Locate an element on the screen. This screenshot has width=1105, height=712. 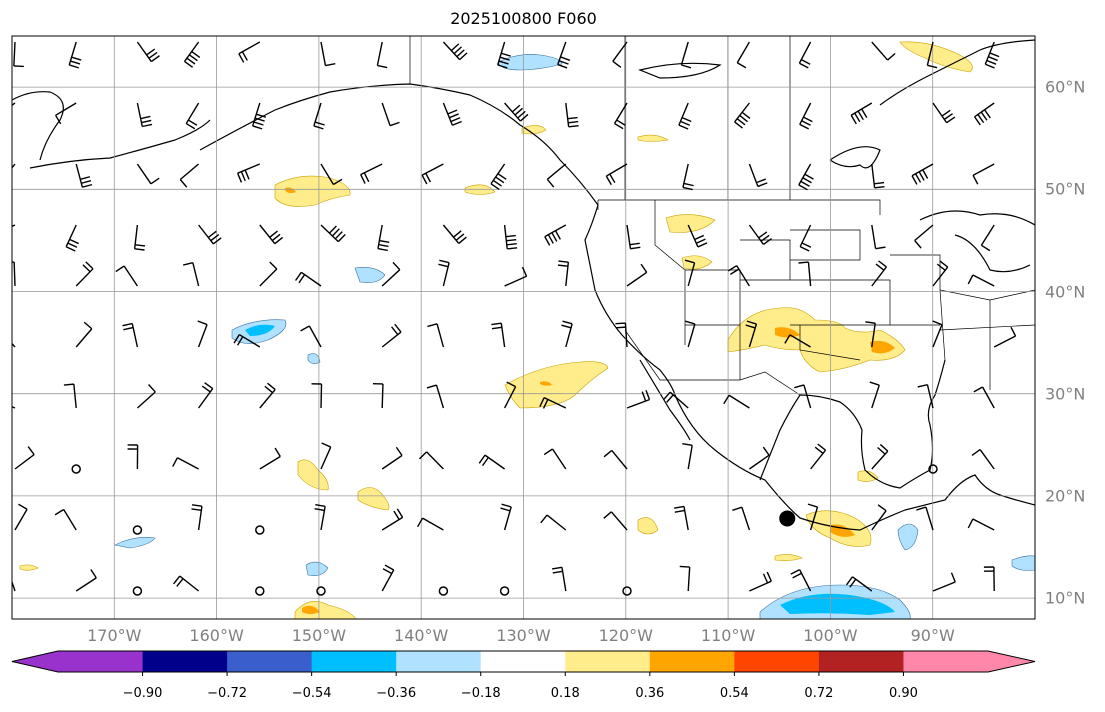
location-marker is located at coordinates (787, 518).